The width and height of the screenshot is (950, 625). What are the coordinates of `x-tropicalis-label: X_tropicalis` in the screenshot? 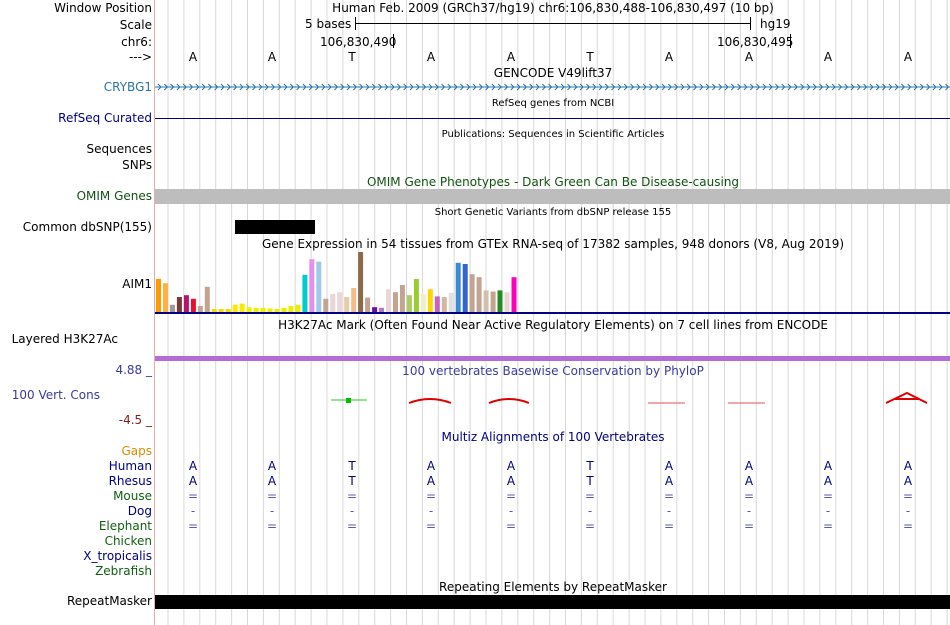 It's located at (117, 556).